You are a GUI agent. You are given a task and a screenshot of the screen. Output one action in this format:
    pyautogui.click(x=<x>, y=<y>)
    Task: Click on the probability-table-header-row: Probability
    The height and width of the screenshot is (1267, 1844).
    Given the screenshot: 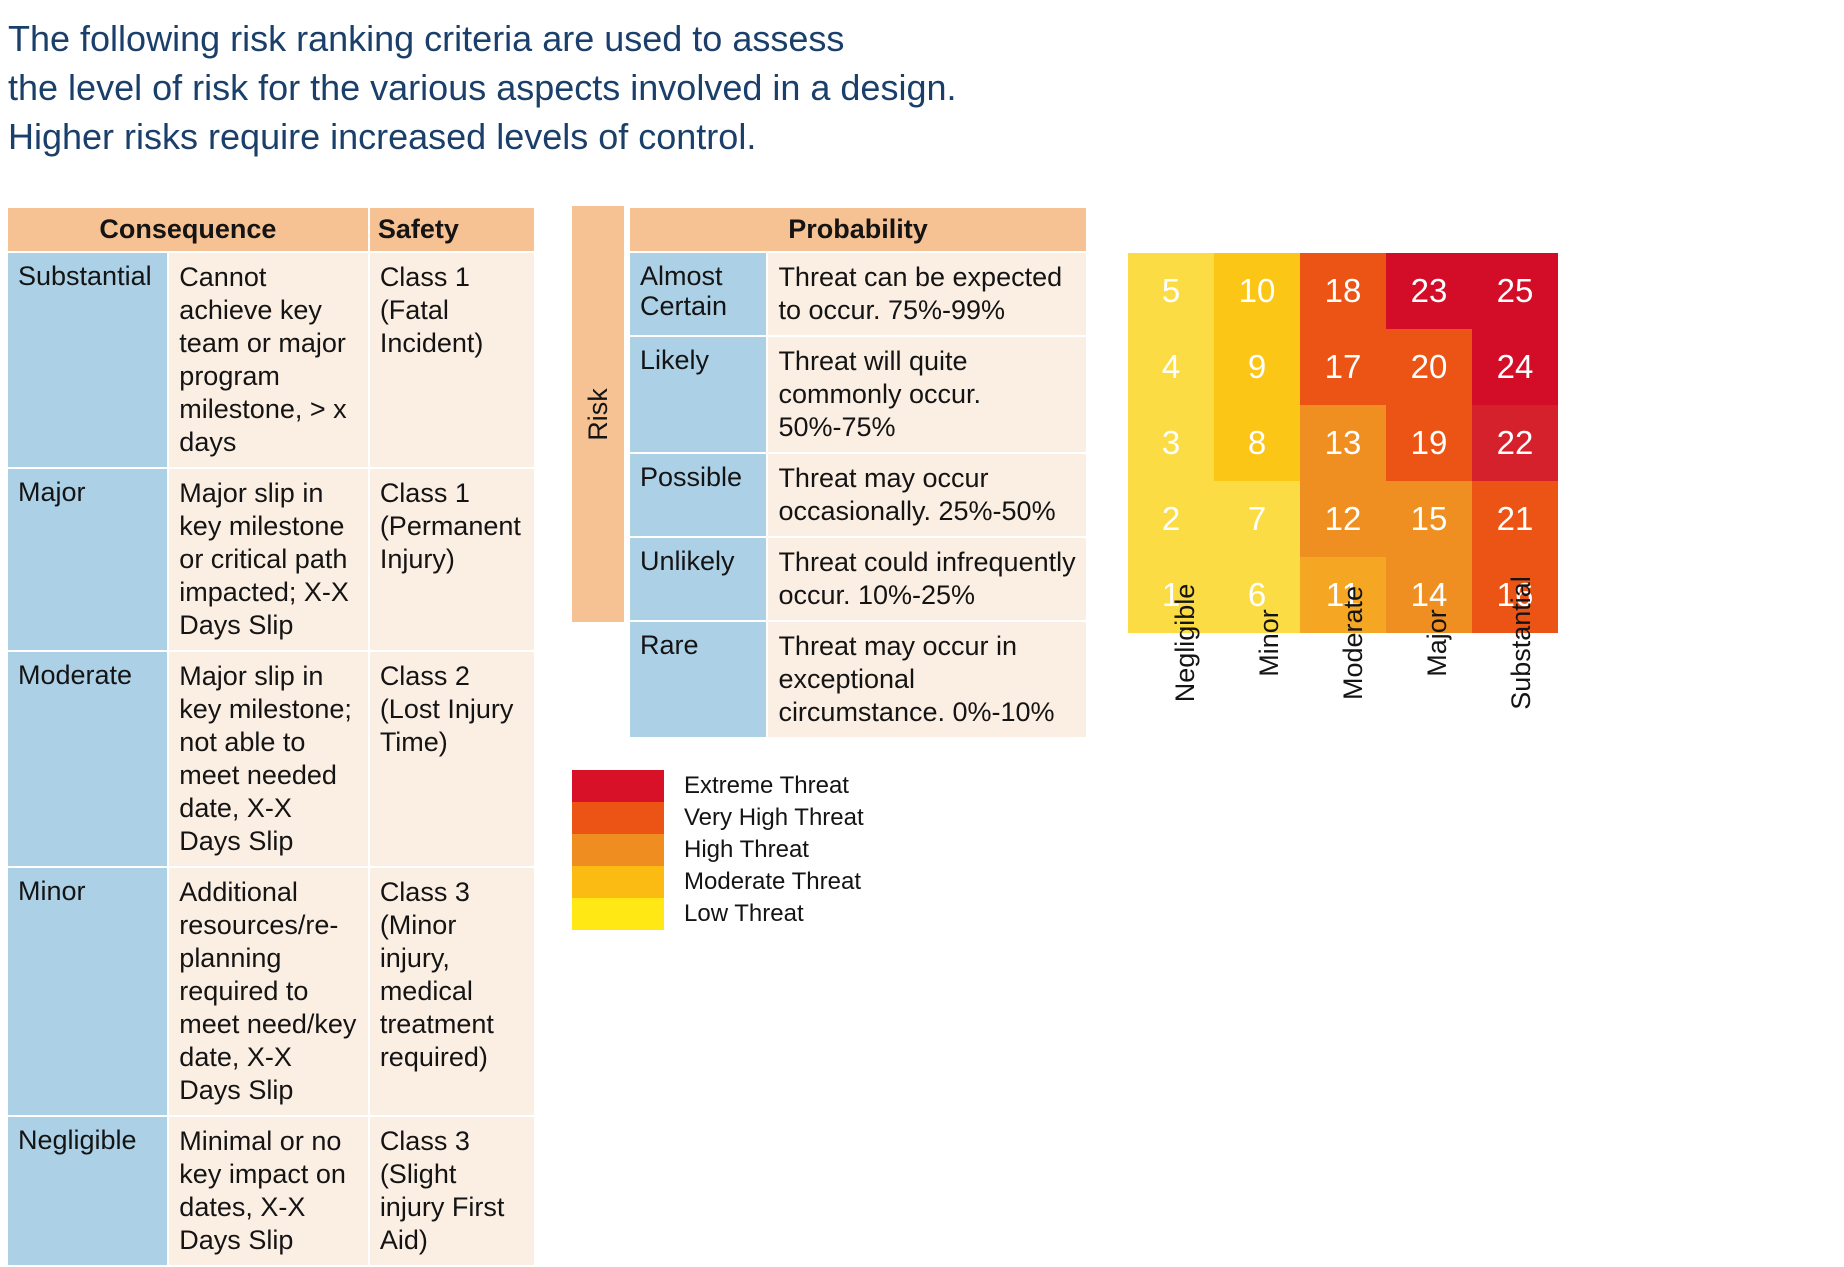 What is the action you would take?
    pyautogui.click(x=858, y=229)
    